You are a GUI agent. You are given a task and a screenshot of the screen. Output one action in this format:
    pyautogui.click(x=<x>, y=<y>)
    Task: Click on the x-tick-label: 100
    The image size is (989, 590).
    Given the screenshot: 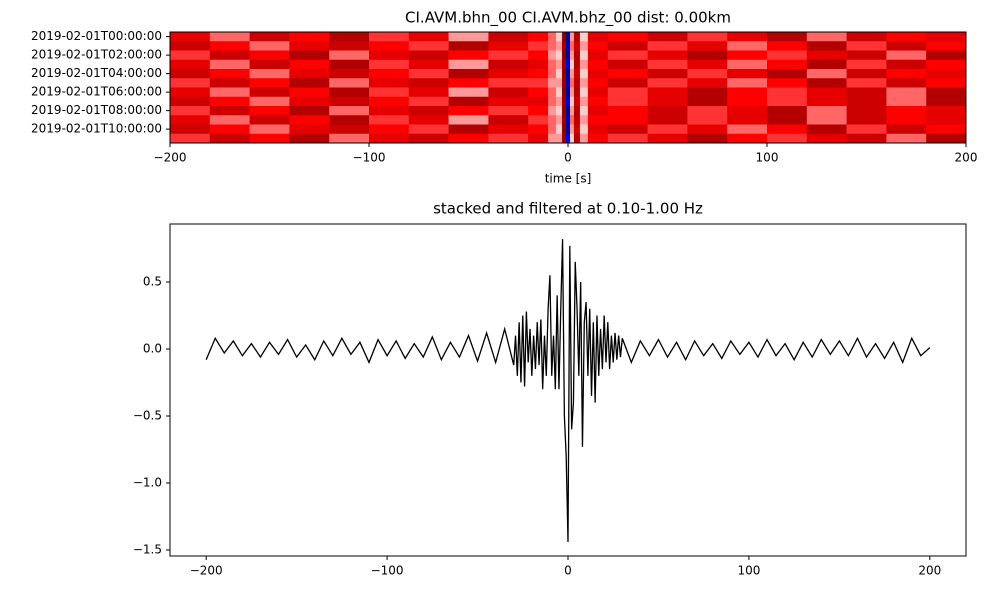 What is the action you would take?
    pyautogui.click(x=767, y=158)
    